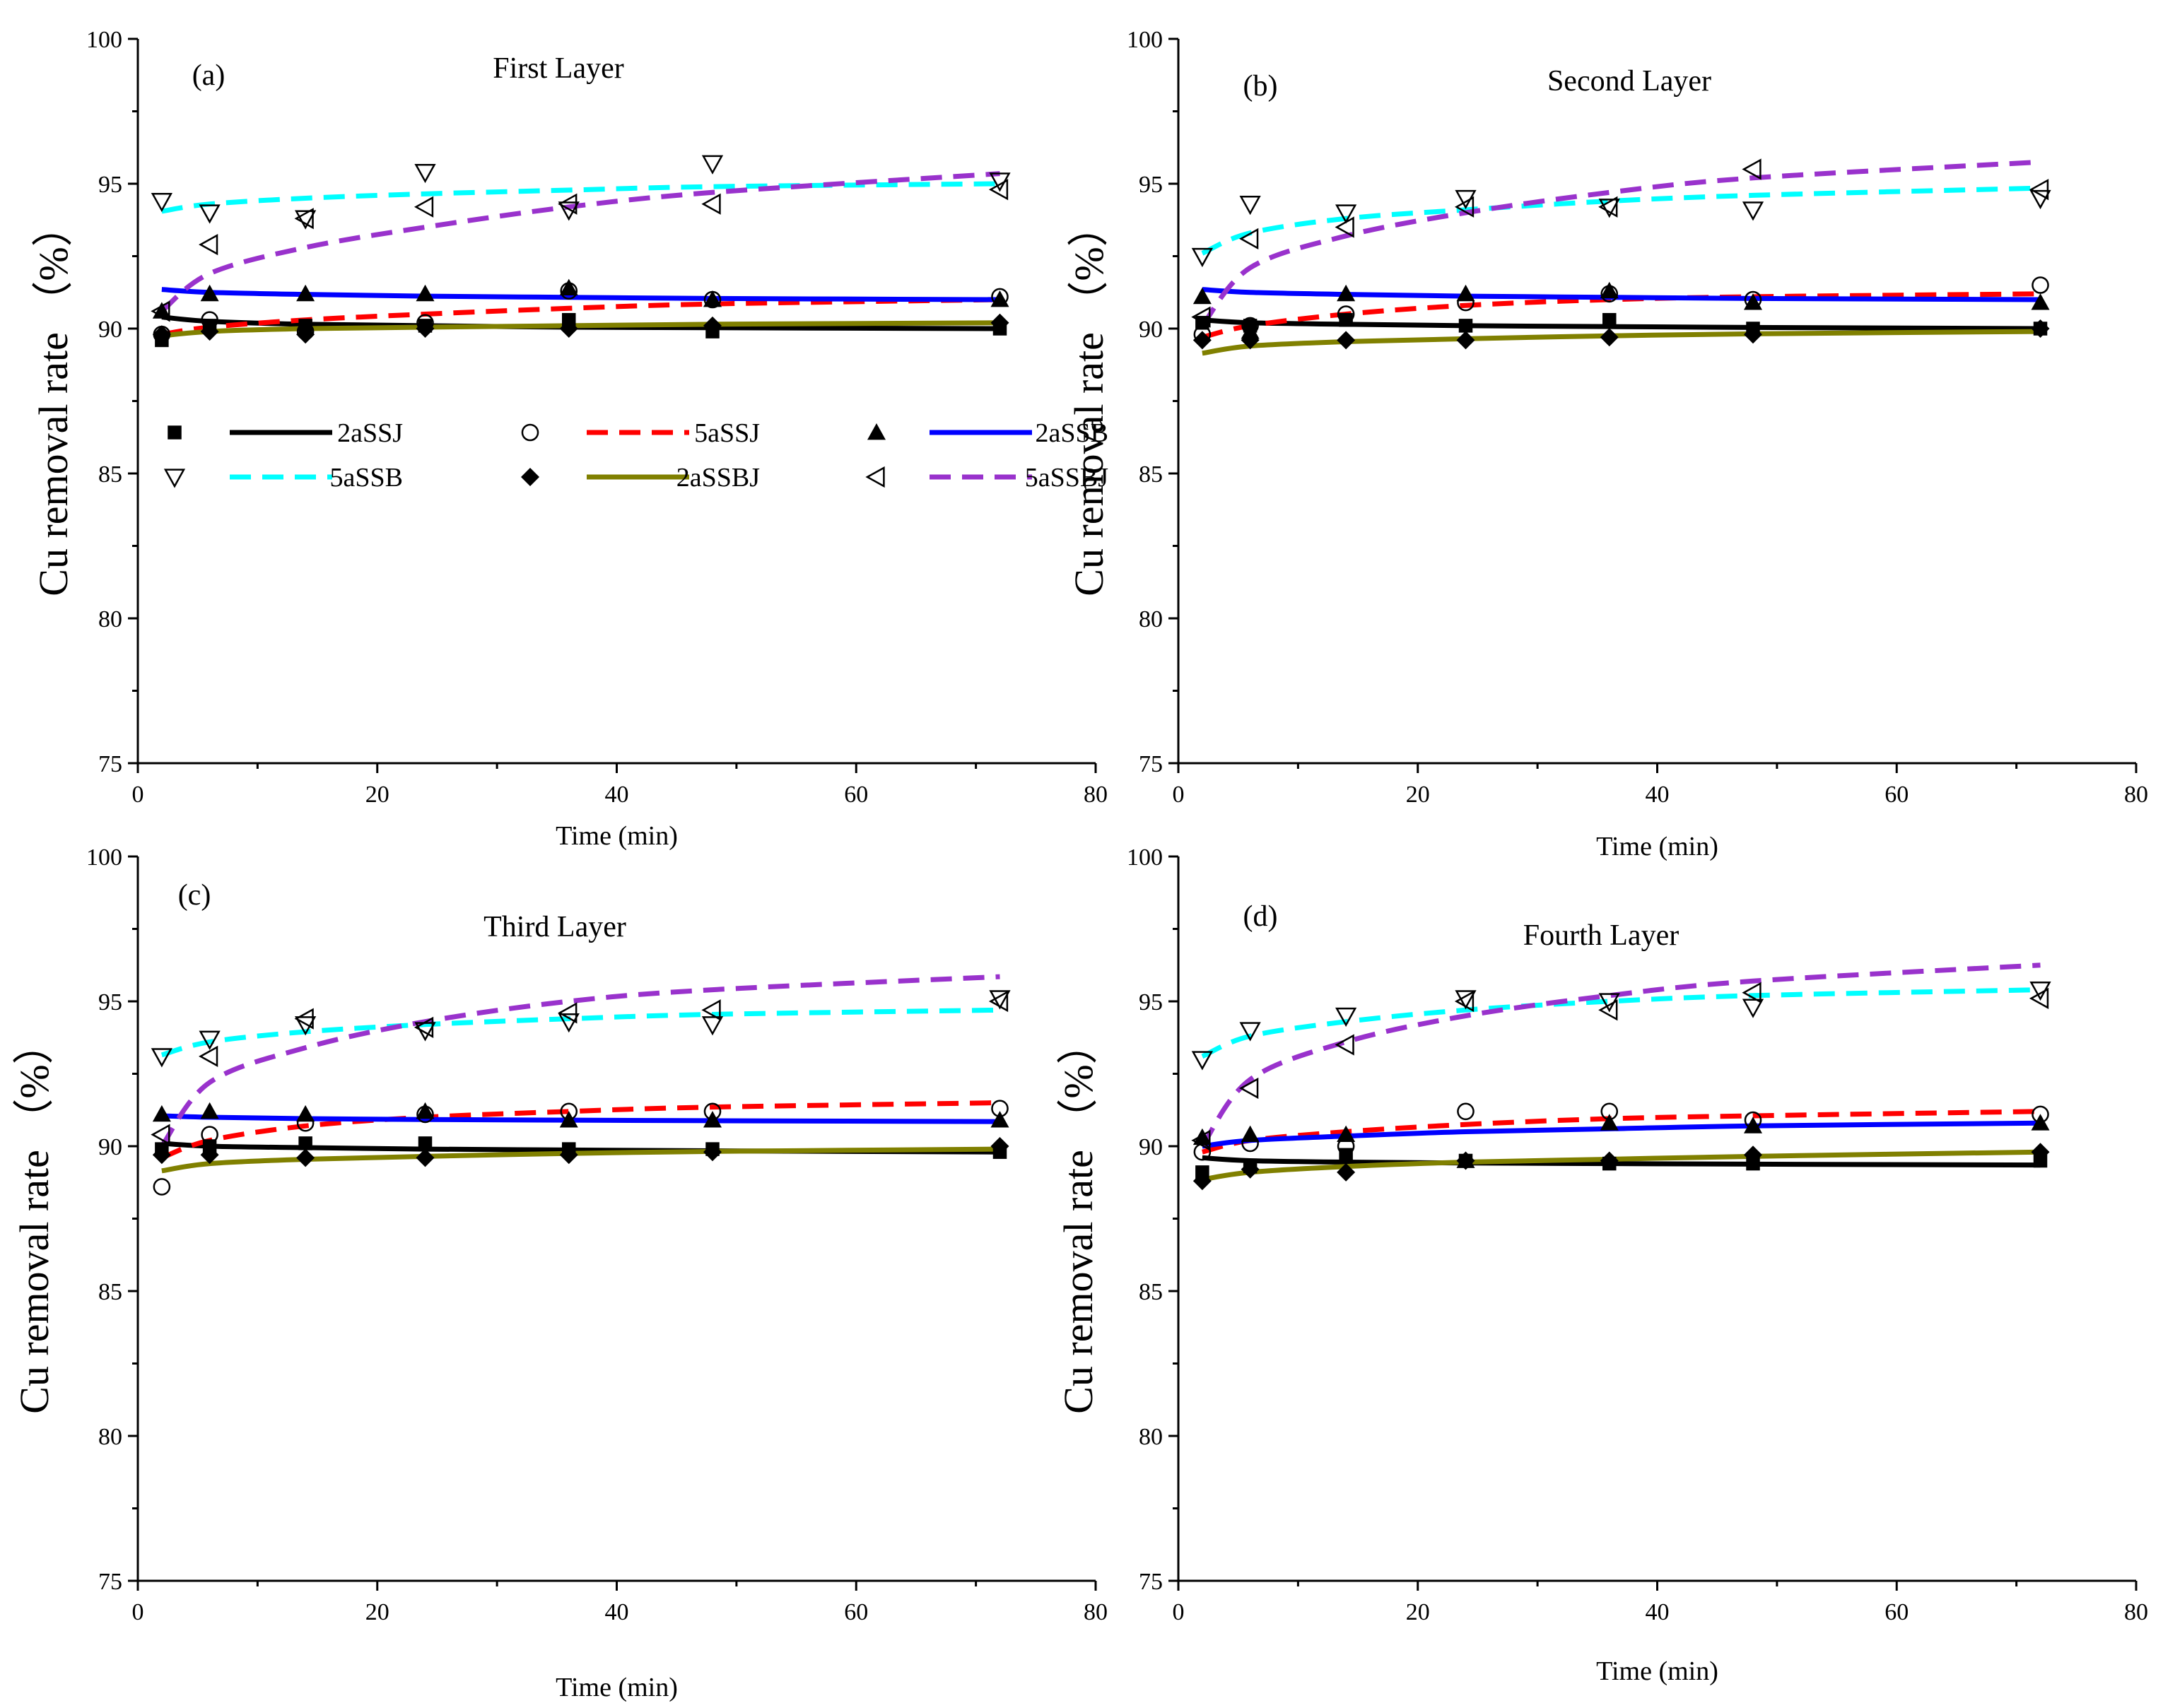  What do you see at coordinates (1601, 936) in the screenshot?
I see `chart-title: Fourth Layer` at bounding box center [1601, 936].